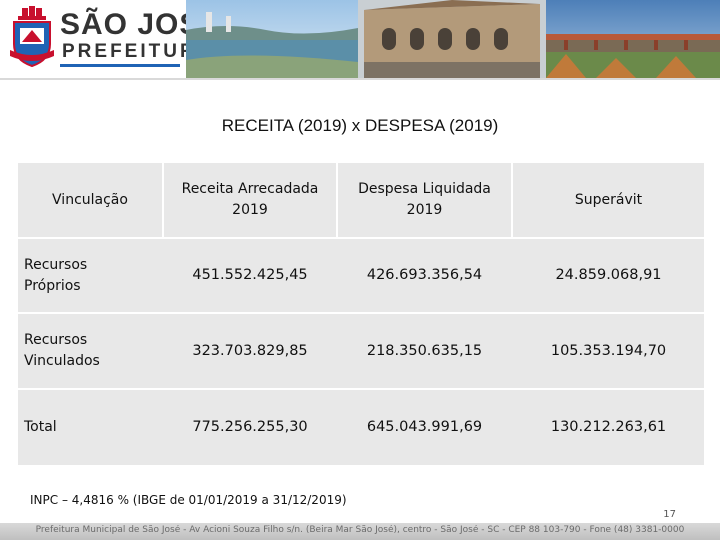  Describe the element at coordinates (32, 37) in the screenshot. I see `city-crest-icon` at that location.